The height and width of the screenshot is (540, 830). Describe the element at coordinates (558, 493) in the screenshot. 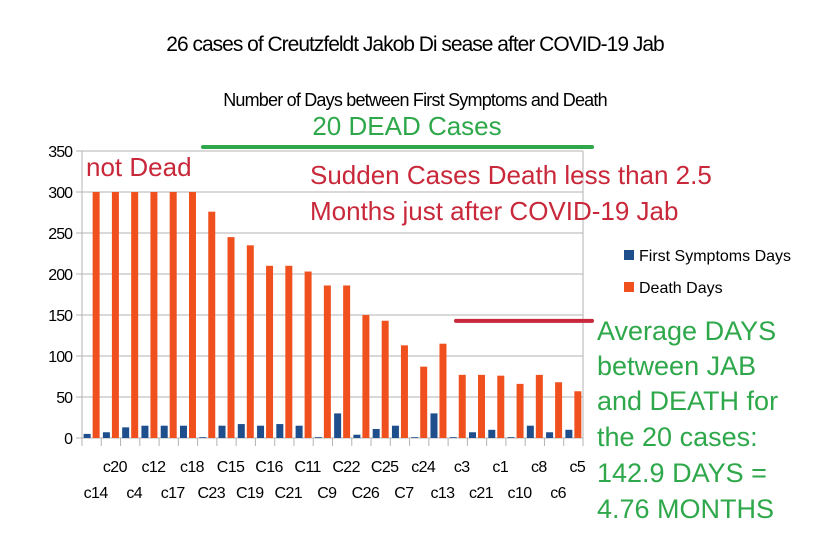

I see `x-category-label: c6` at that location.